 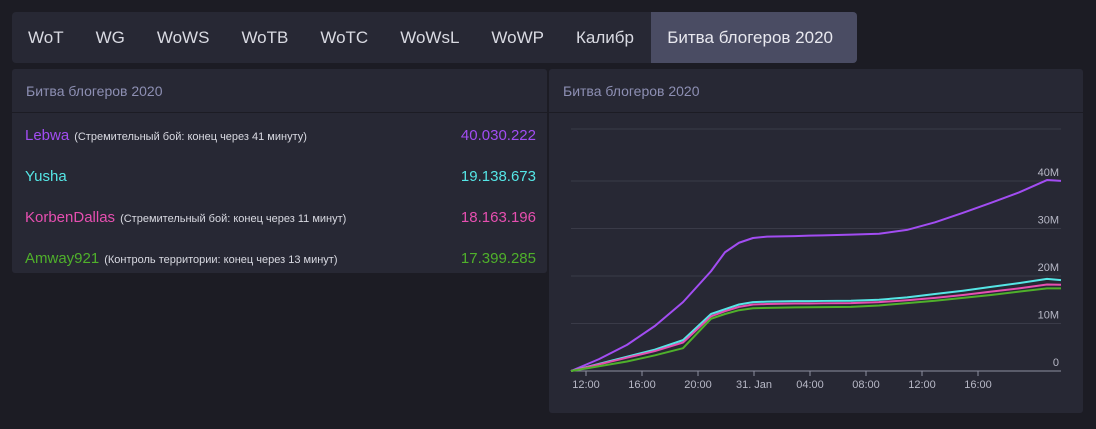 I want to click on y-tick-label: 20M, so click(x=1048, y=268).